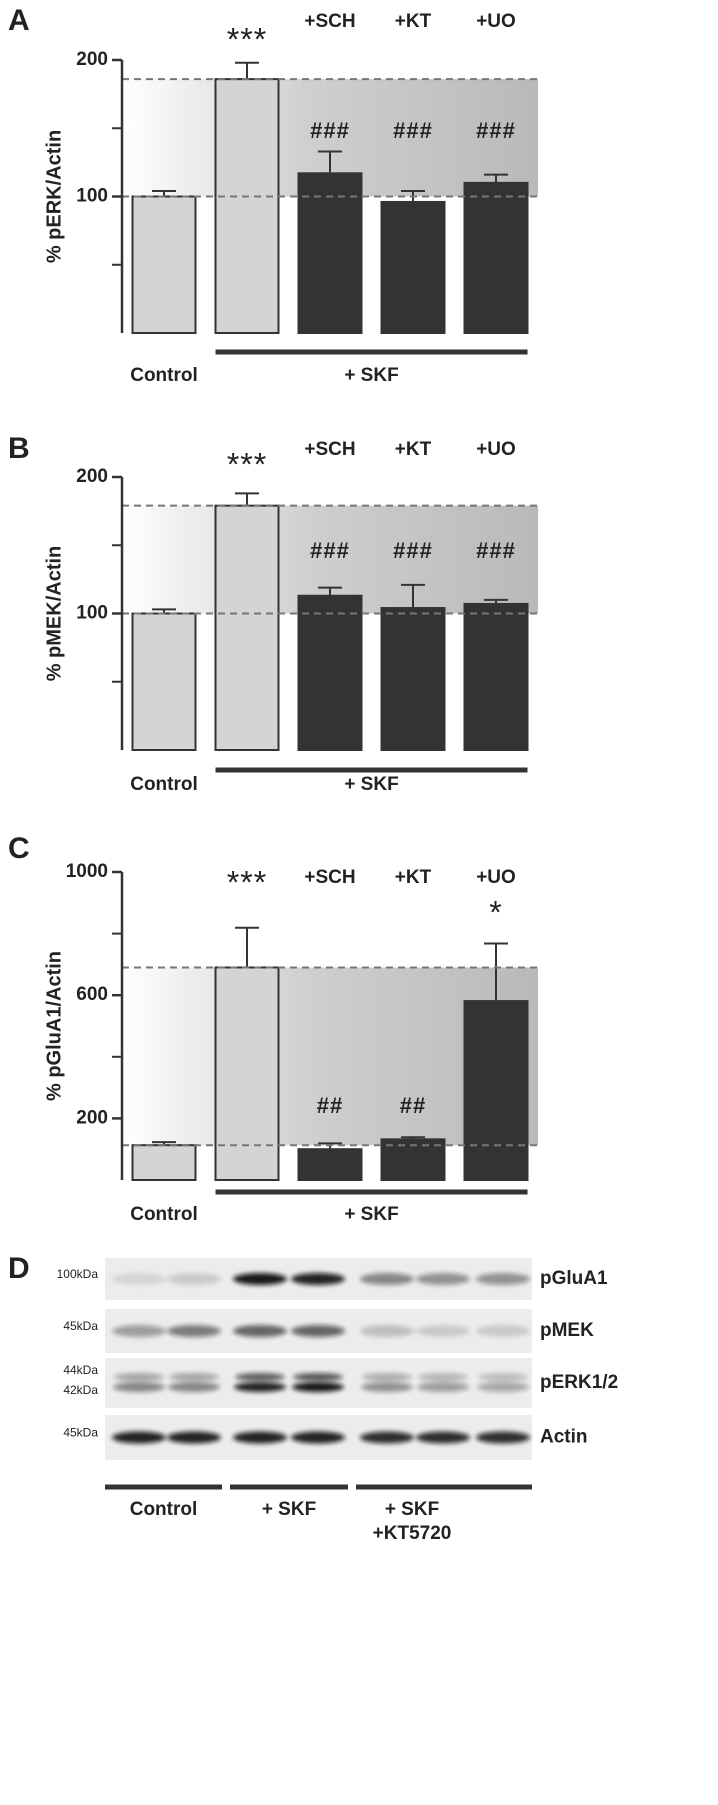  I want to click on y-axis-label: % pGluA1/Actin, so click(54, 1026).